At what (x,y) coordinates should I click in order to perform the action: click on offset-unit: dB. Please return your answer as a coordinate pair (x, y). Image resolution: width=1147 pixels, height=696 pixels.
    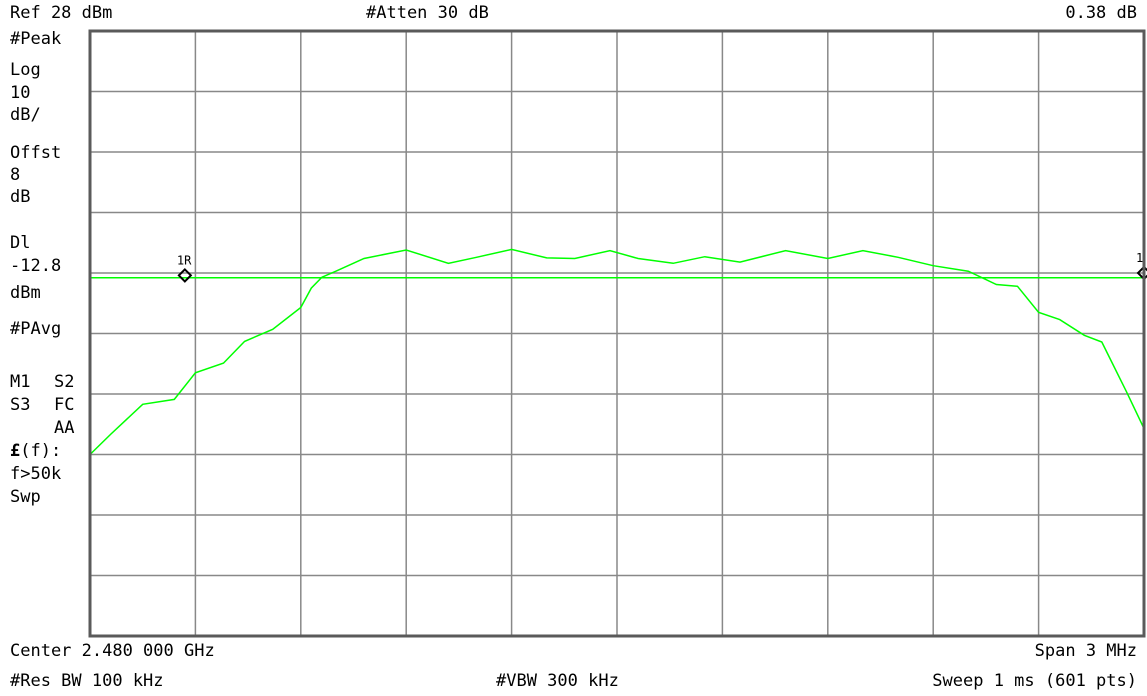
    Looking at the image, I should click on (20, 197).